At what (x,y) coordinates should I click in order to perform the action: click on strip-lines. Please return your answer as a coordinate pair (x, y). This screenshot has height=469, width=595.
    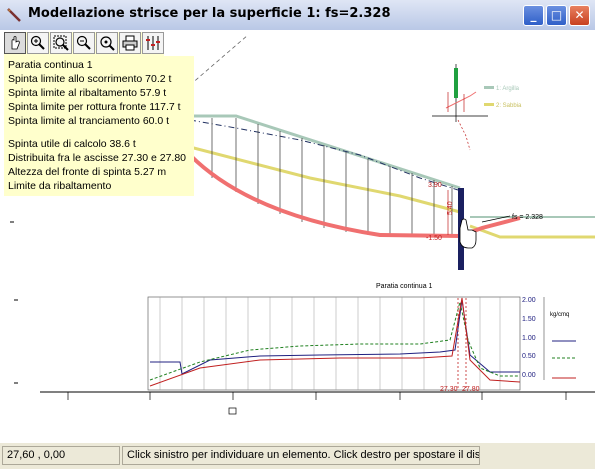
    Looking at the image, I should click on (321, 177).